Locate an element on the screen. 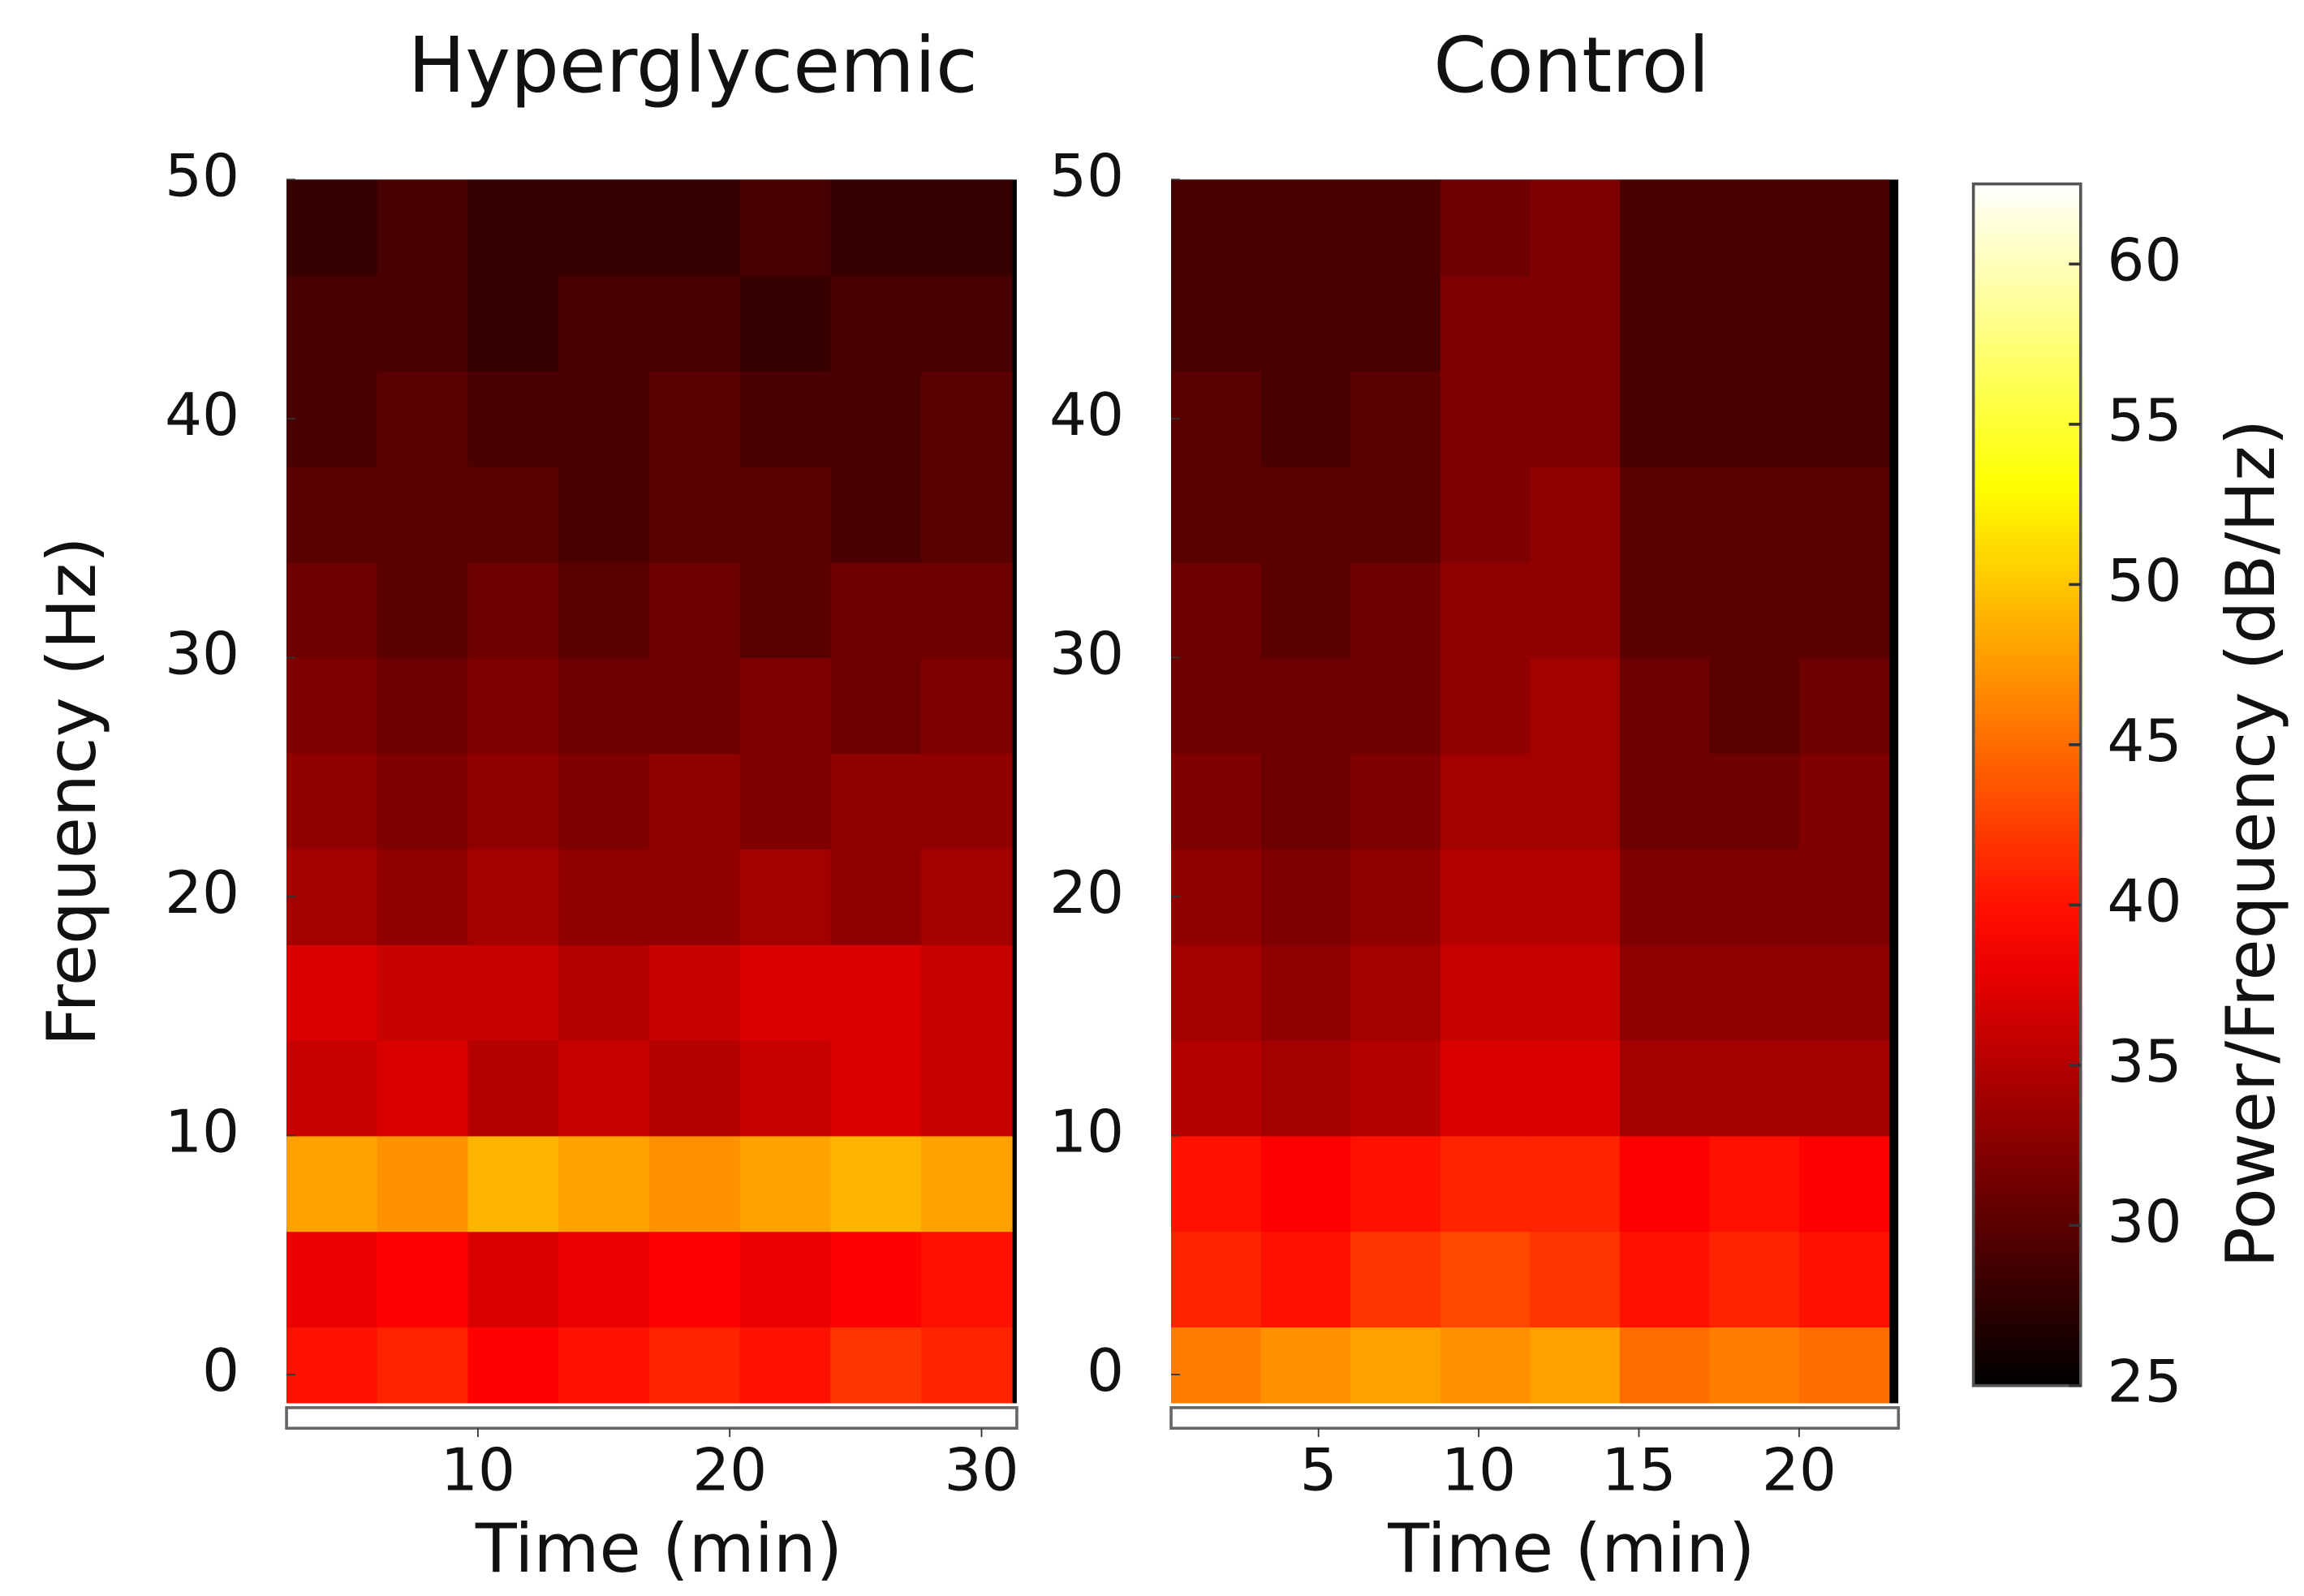 The width and height of the screenshot is (2304, 1596). colorbar-tick-label: 45 is located at coordinates (2144, 742).